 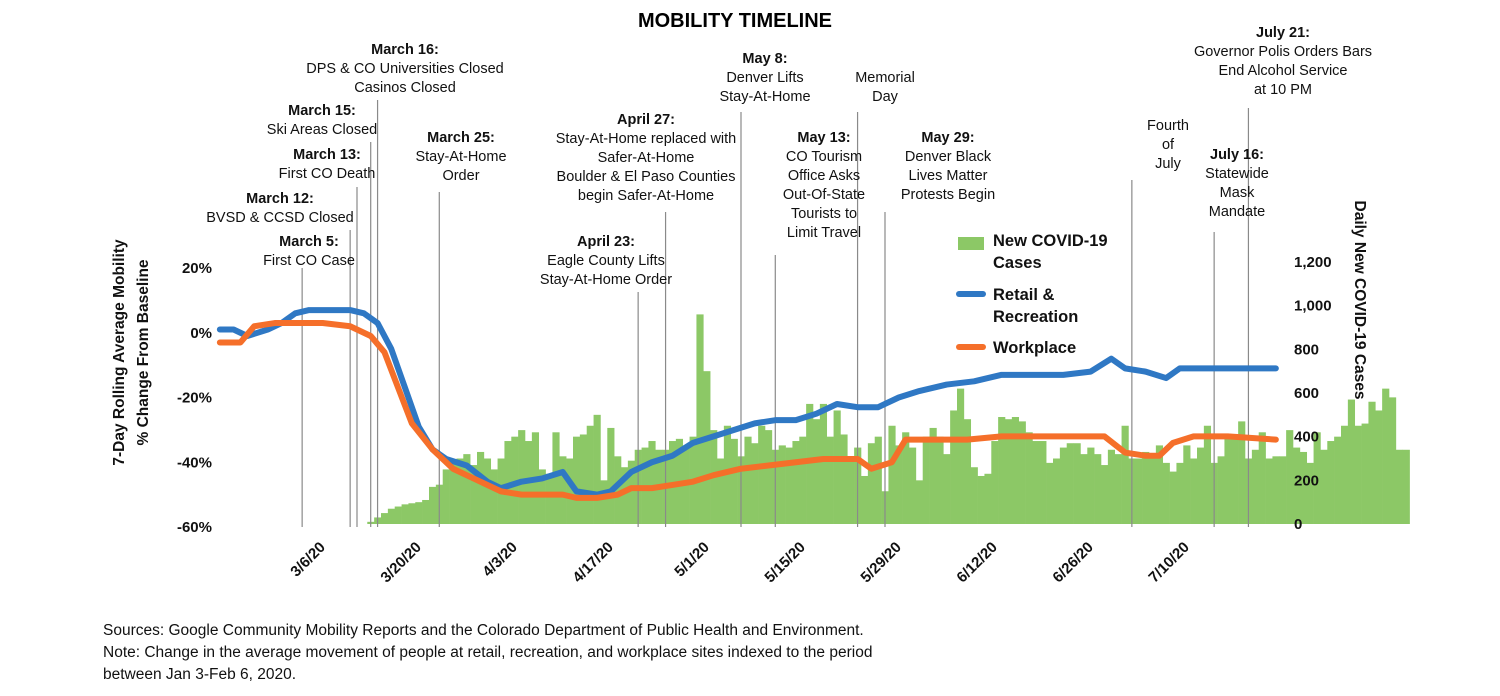 I want to click on legend-label-cases-1: New COVID-19, so click(x=1050, y=241).